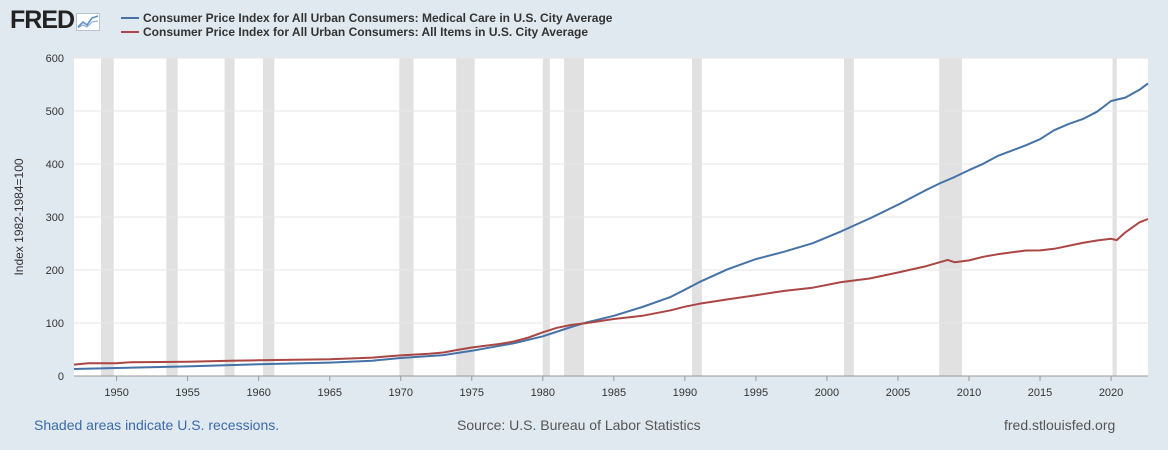 The width and height of the screenshot is (1168, 450). Describe the element at coordinates (61, 377) in the screenshot. I see `y-tick-label-0: 0` at that location.